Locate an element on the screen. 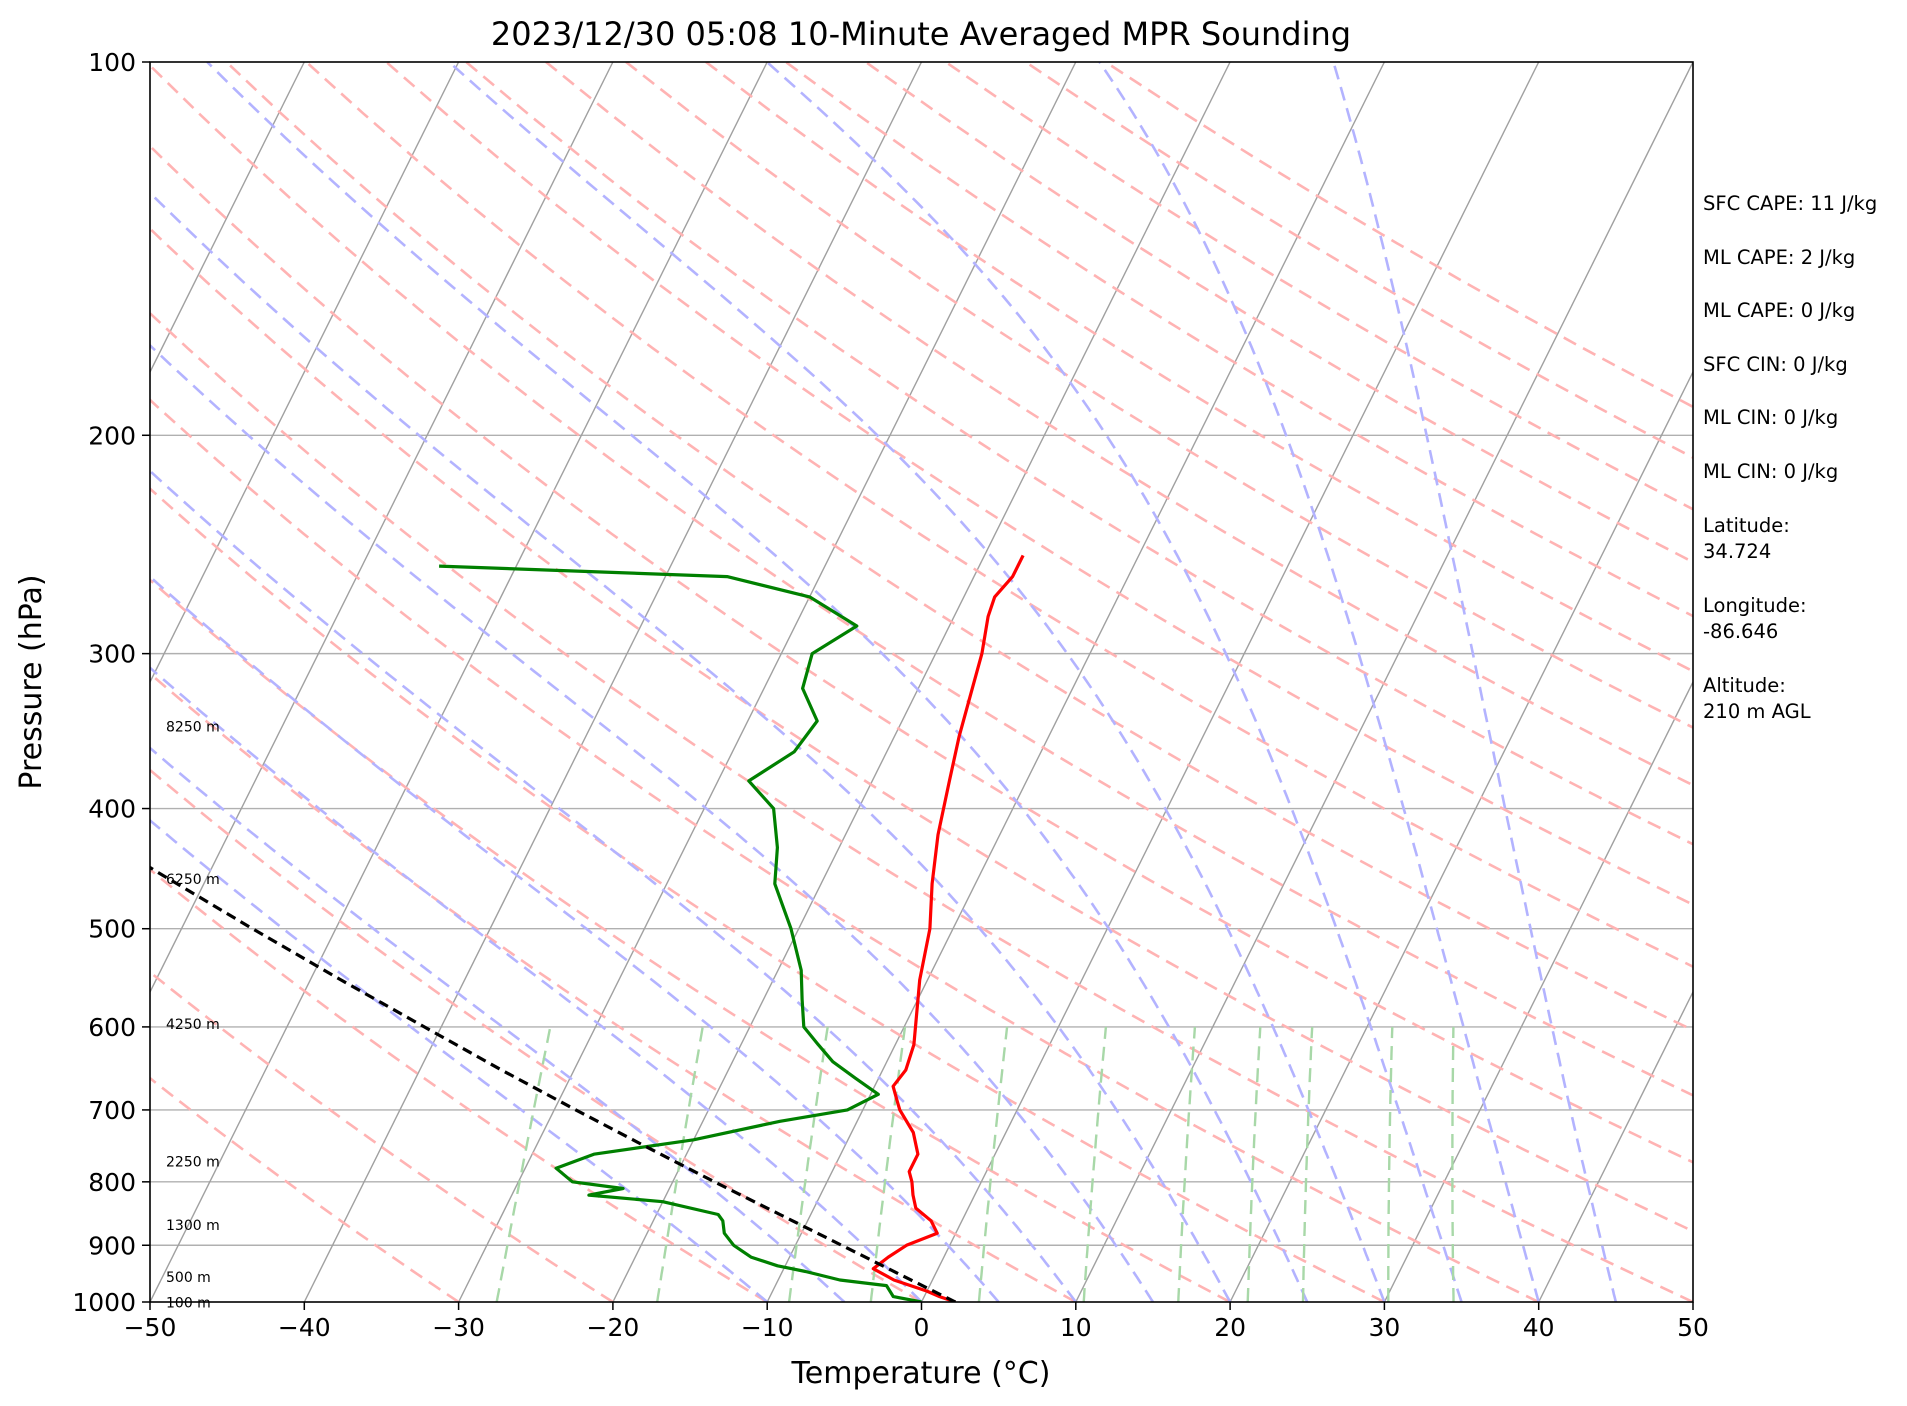 The height and width of the screenshot is (1406, 1907). info-longitude-value: -86.646 is located at coordinates (1740, 631).